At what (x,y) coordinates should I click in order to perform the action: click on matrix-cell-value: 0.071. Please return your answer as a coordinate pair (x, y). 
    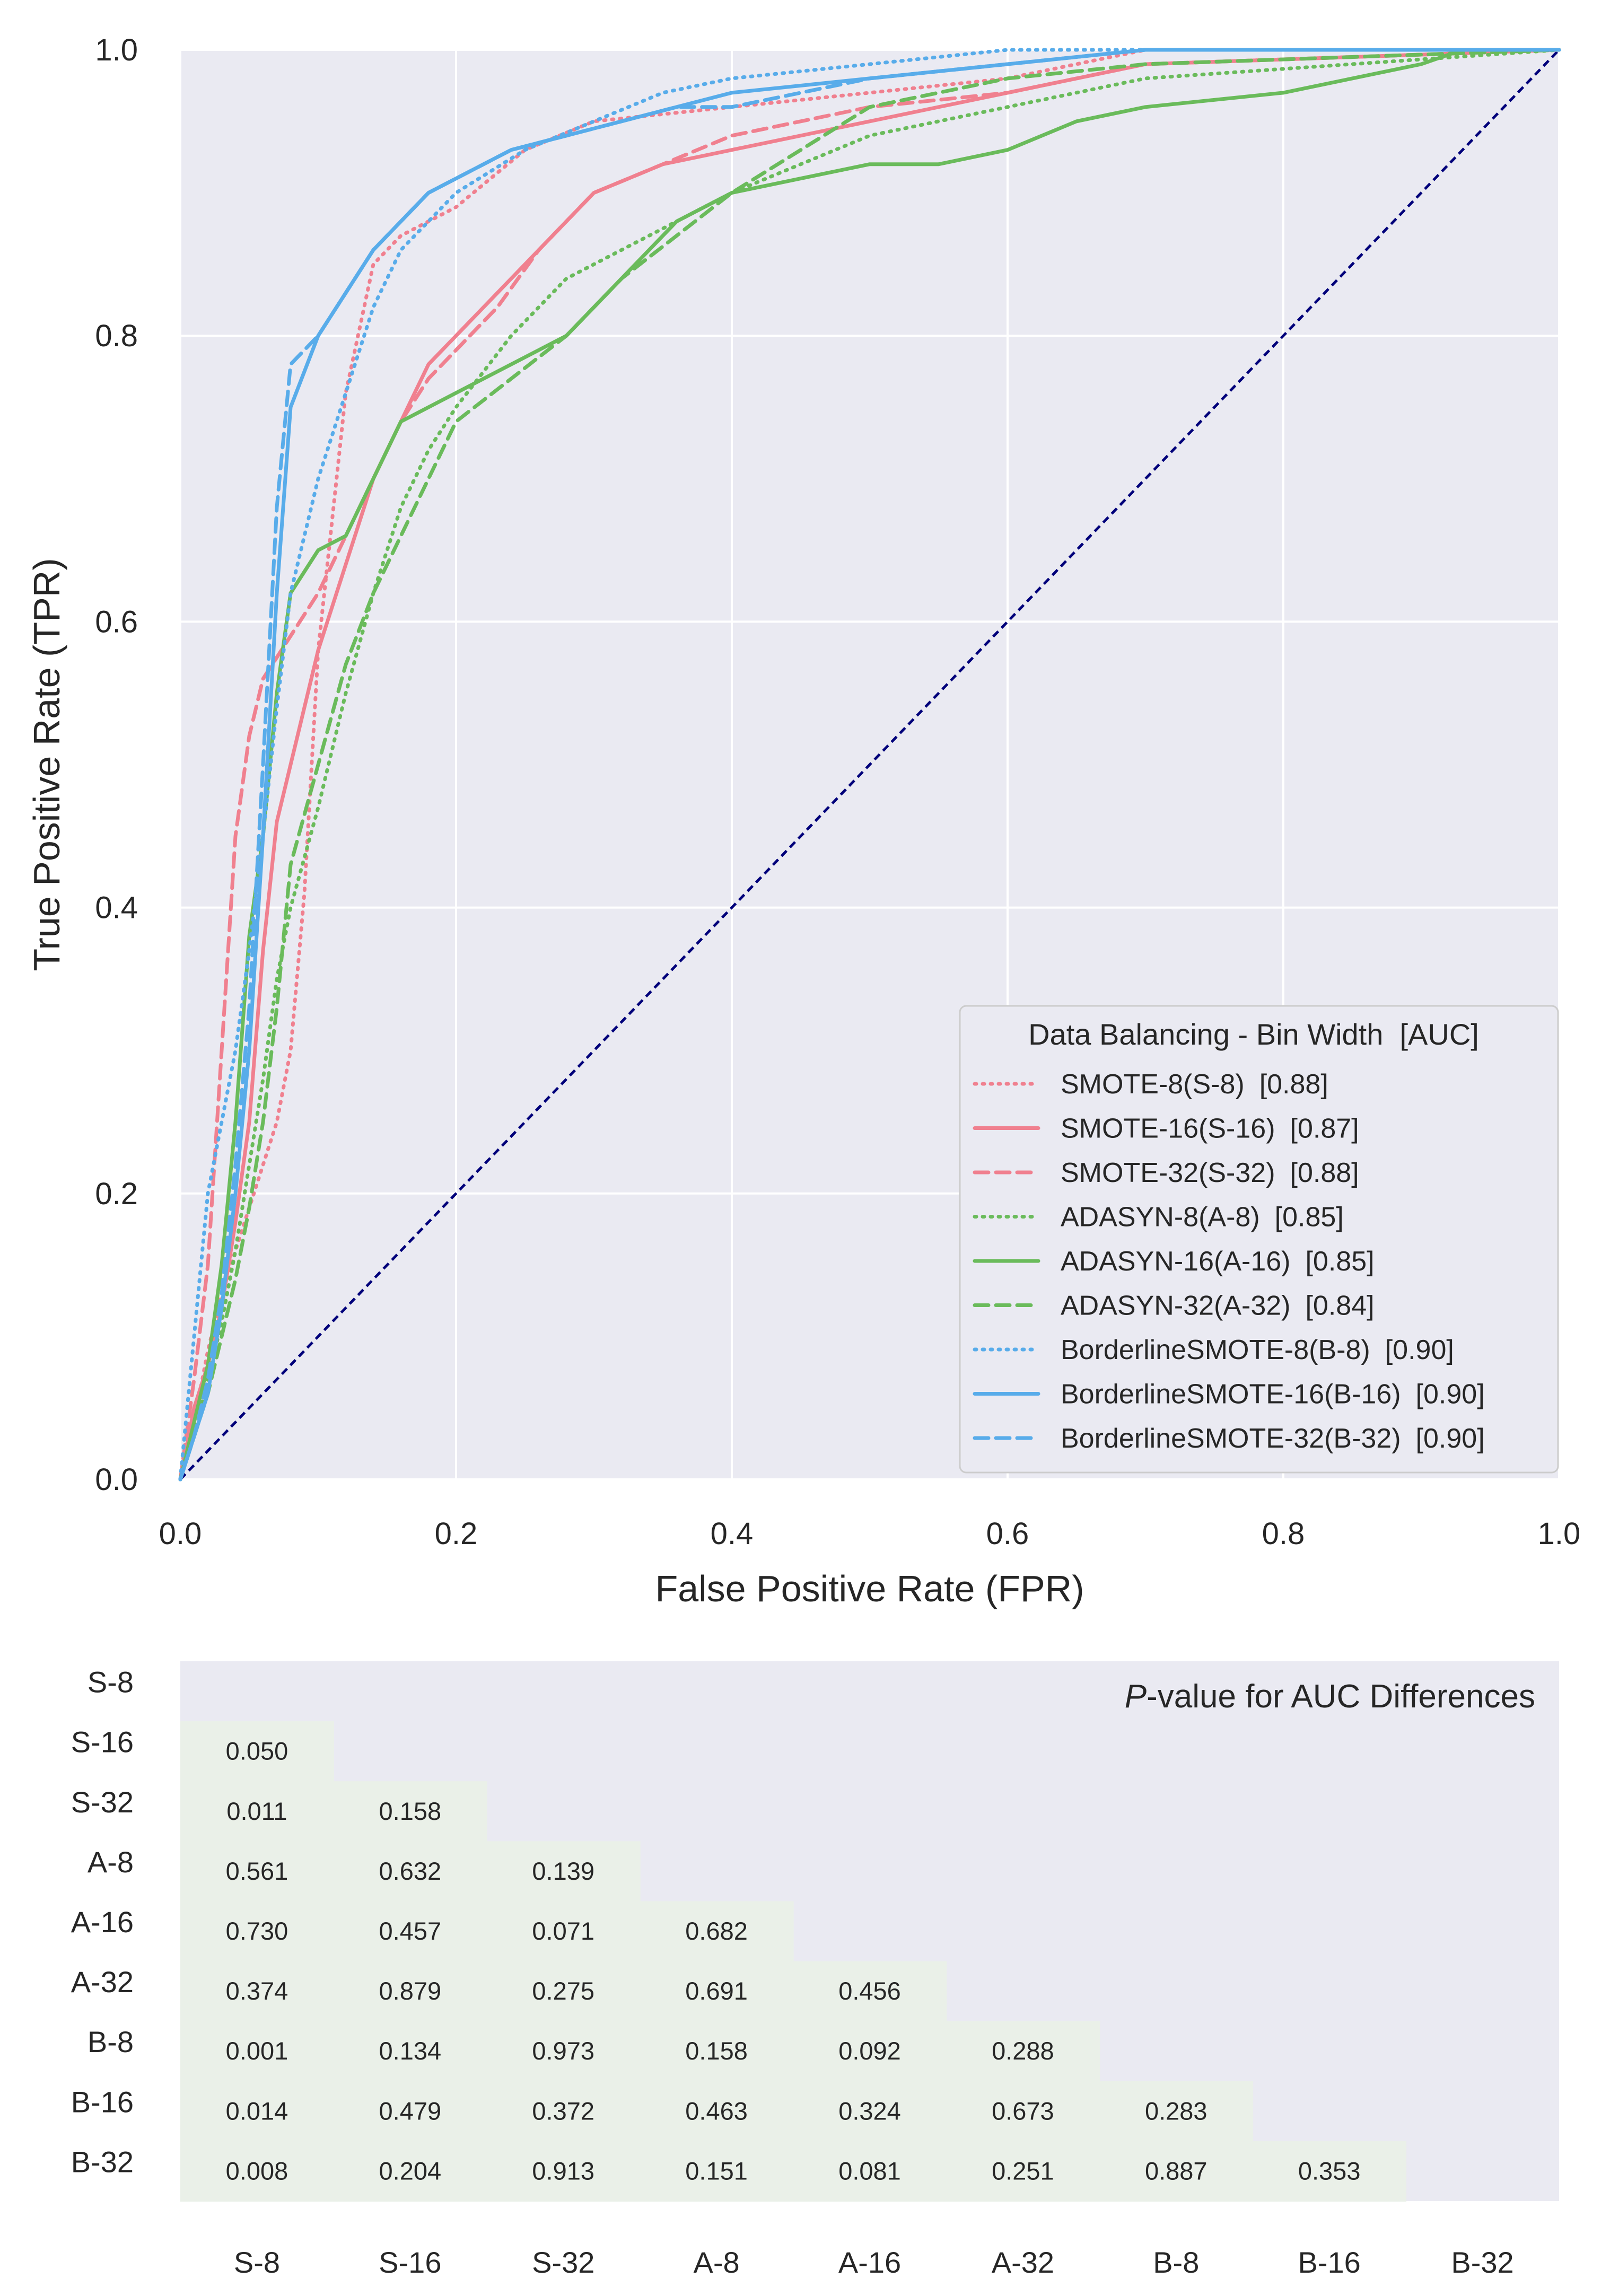
    Looking at the image, I should click on (563, 1931).